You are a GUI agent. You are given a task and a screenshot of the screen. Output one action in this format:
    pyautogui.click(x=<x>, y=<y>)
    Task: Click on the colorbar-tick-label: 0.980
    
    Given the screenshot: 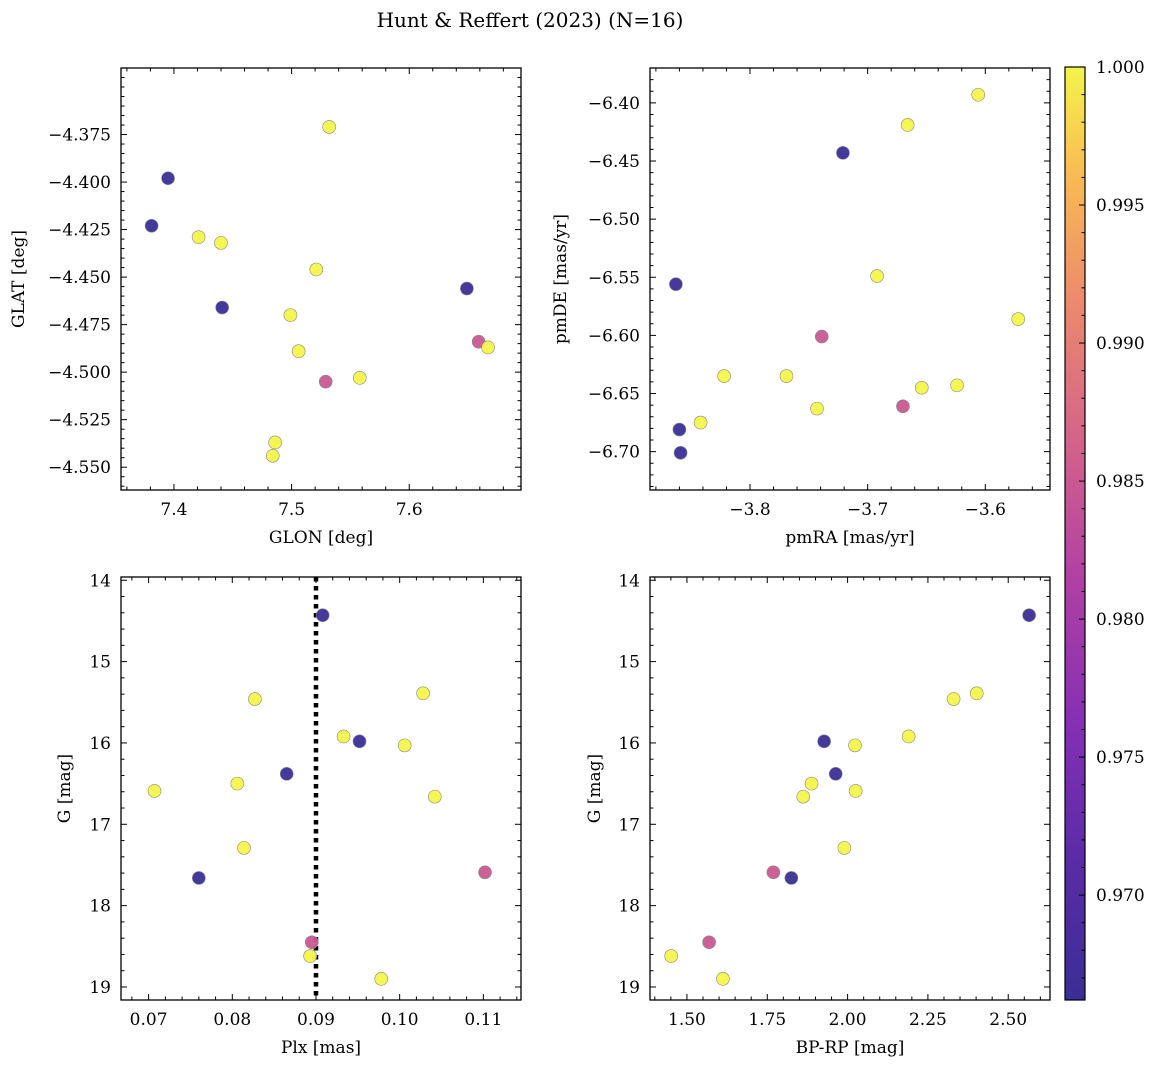 What is the action you would take?
    pyautogui.click(x=1120, y=620)
    